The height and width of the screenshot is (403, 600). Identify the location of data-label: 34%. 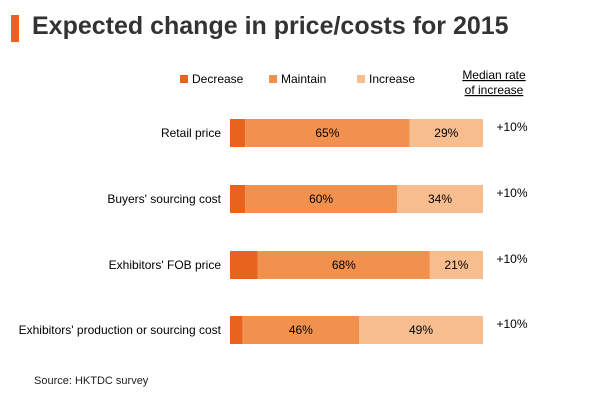
(440, 199).